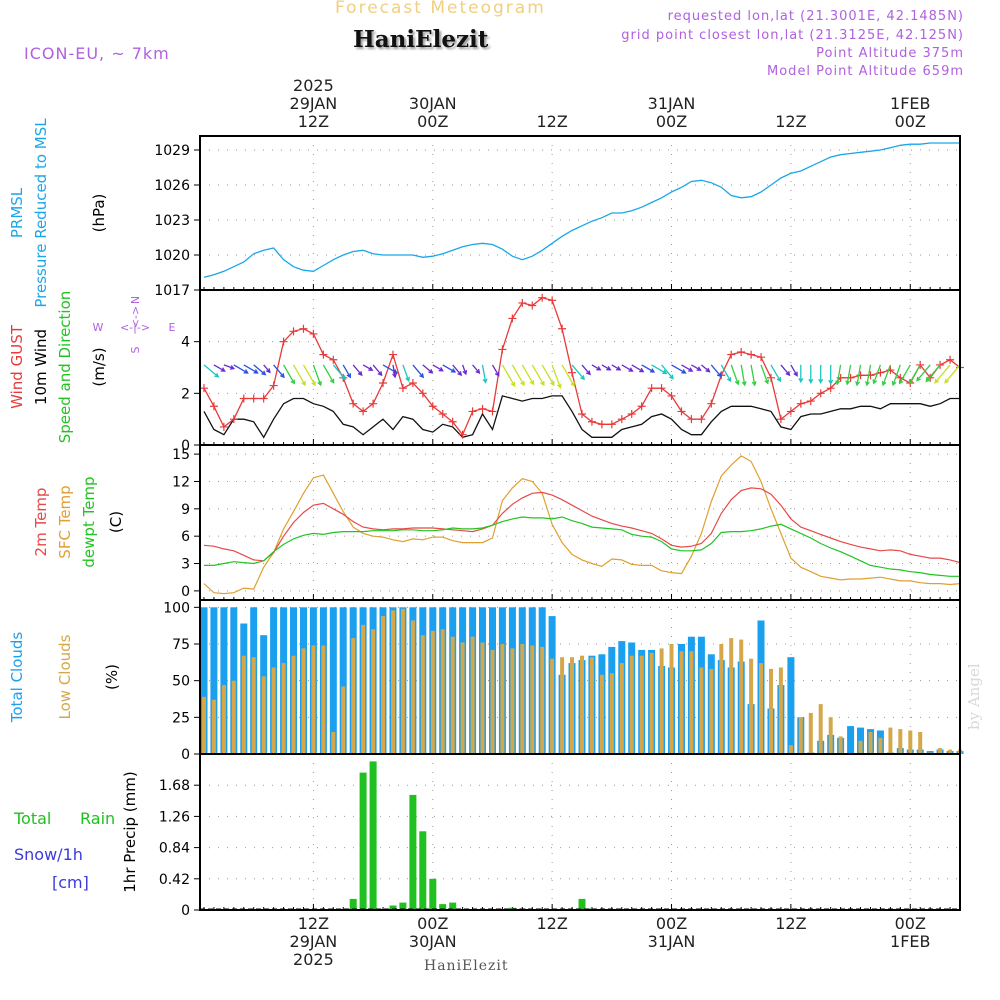 The width and height of the screenshot is (1000, 1000). What do you see at coordinates (314, 103) in the screenshot?
I see `time-label-top: 29JAN` at bounding box center [314, 103].